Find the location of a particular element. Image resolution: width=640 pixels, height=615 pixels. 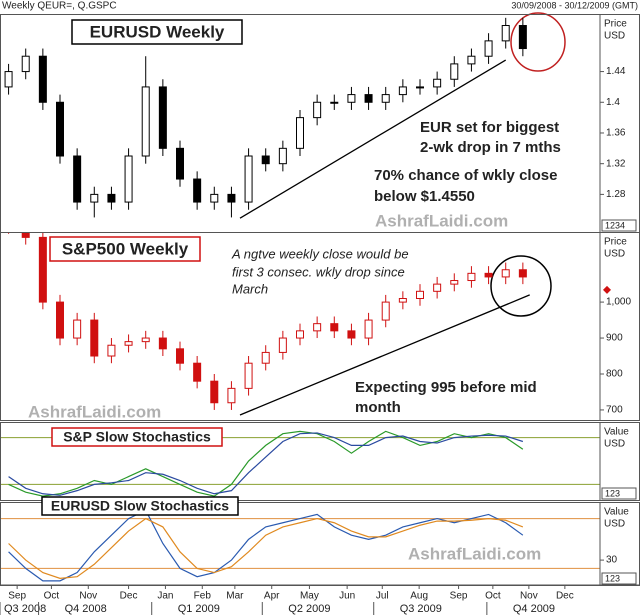

x-tick-label: Aug is located at coordinates (419, 596).